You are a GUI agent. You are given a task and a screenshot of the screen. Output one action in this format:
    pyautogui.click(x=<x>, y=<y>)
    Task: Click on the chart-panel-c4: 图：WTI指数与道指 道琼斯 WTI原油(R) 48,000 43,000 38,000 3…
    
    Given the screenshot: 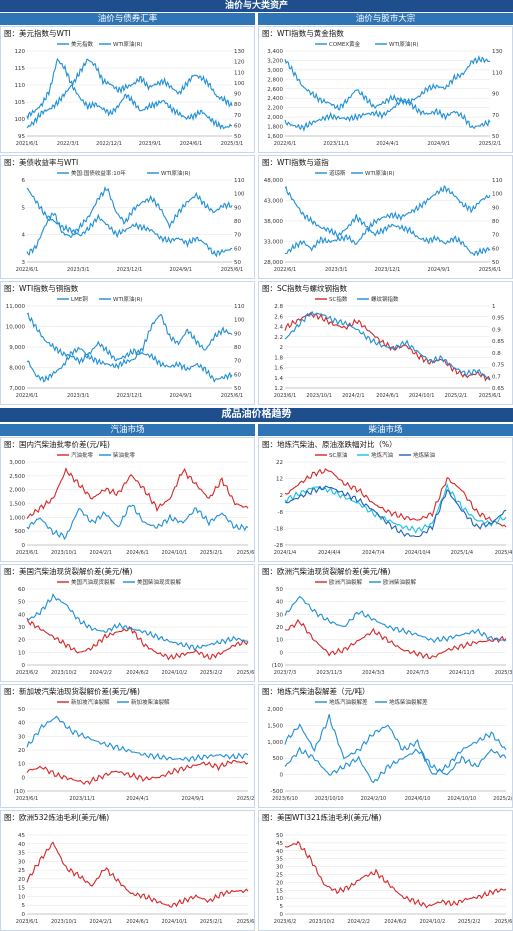 What is the action you would take?
    pyautogui.click(x=385, y=217)
    